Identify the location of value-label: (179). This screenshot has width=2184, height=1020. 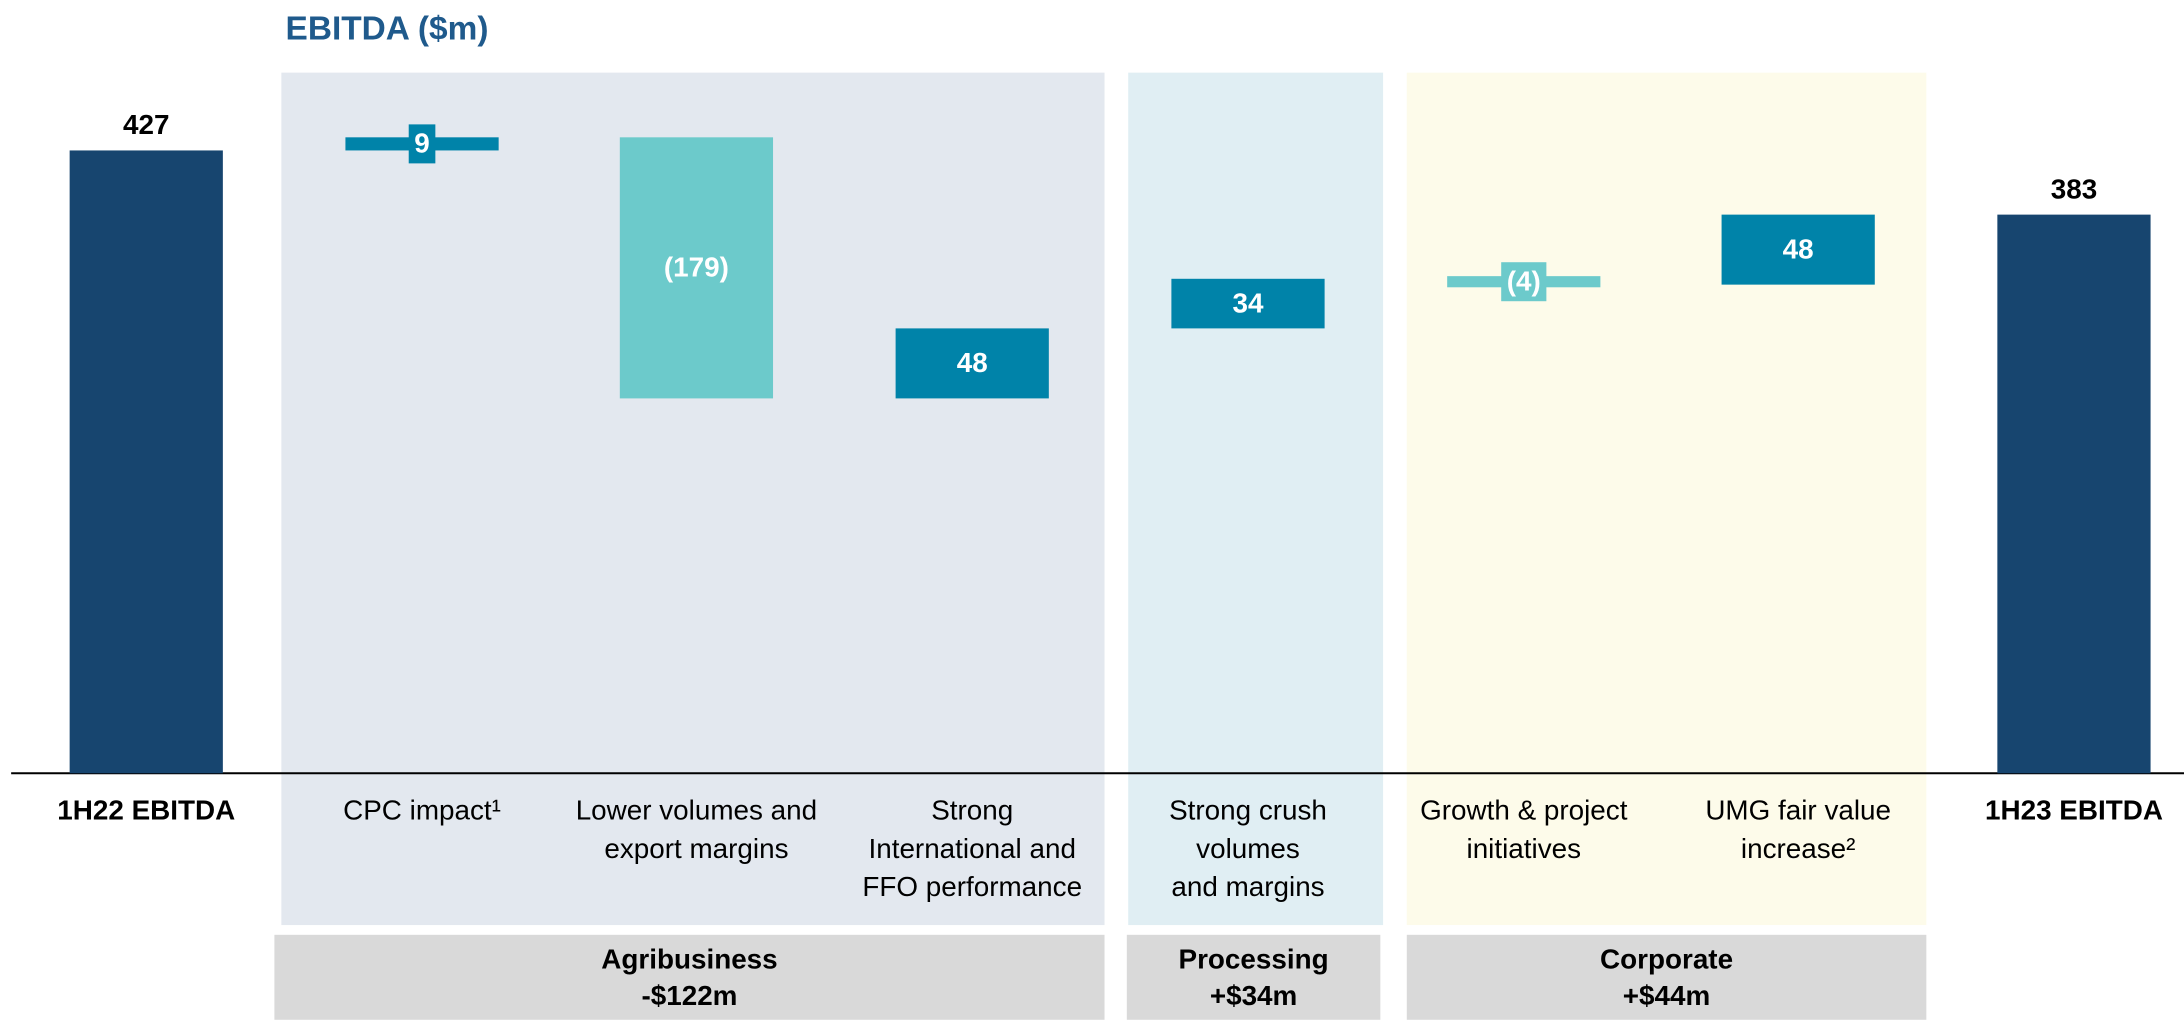
(696, 267).